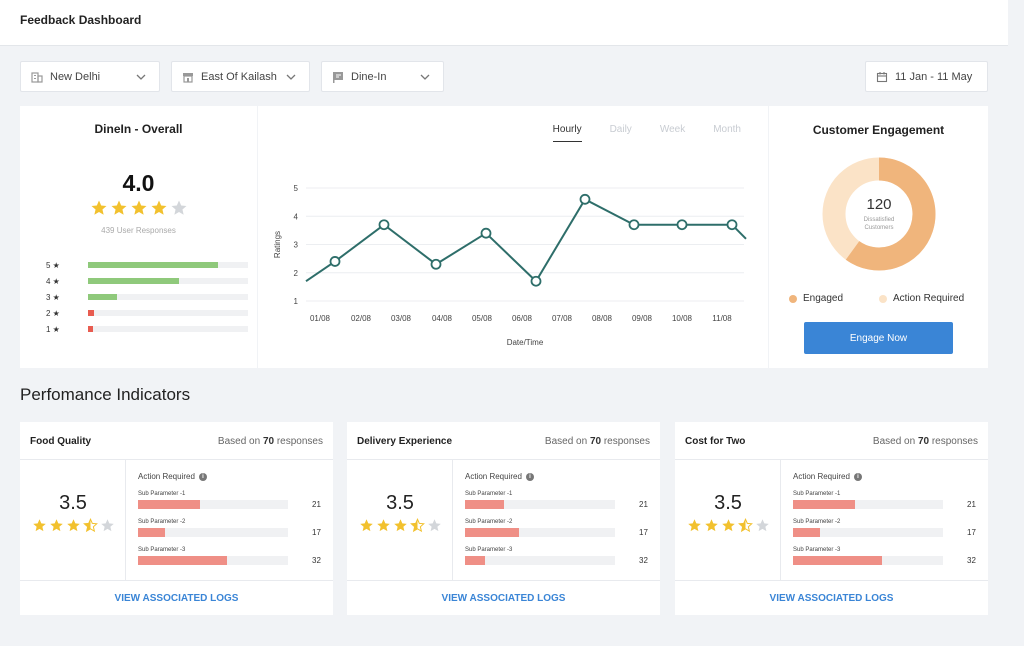 This screenshot has height=646, width=1024. What do you see at coordinates (90, 76) in the screenshot?
I see `city-filter-dropdown: New Delhi` at bounding box center [90, 76].